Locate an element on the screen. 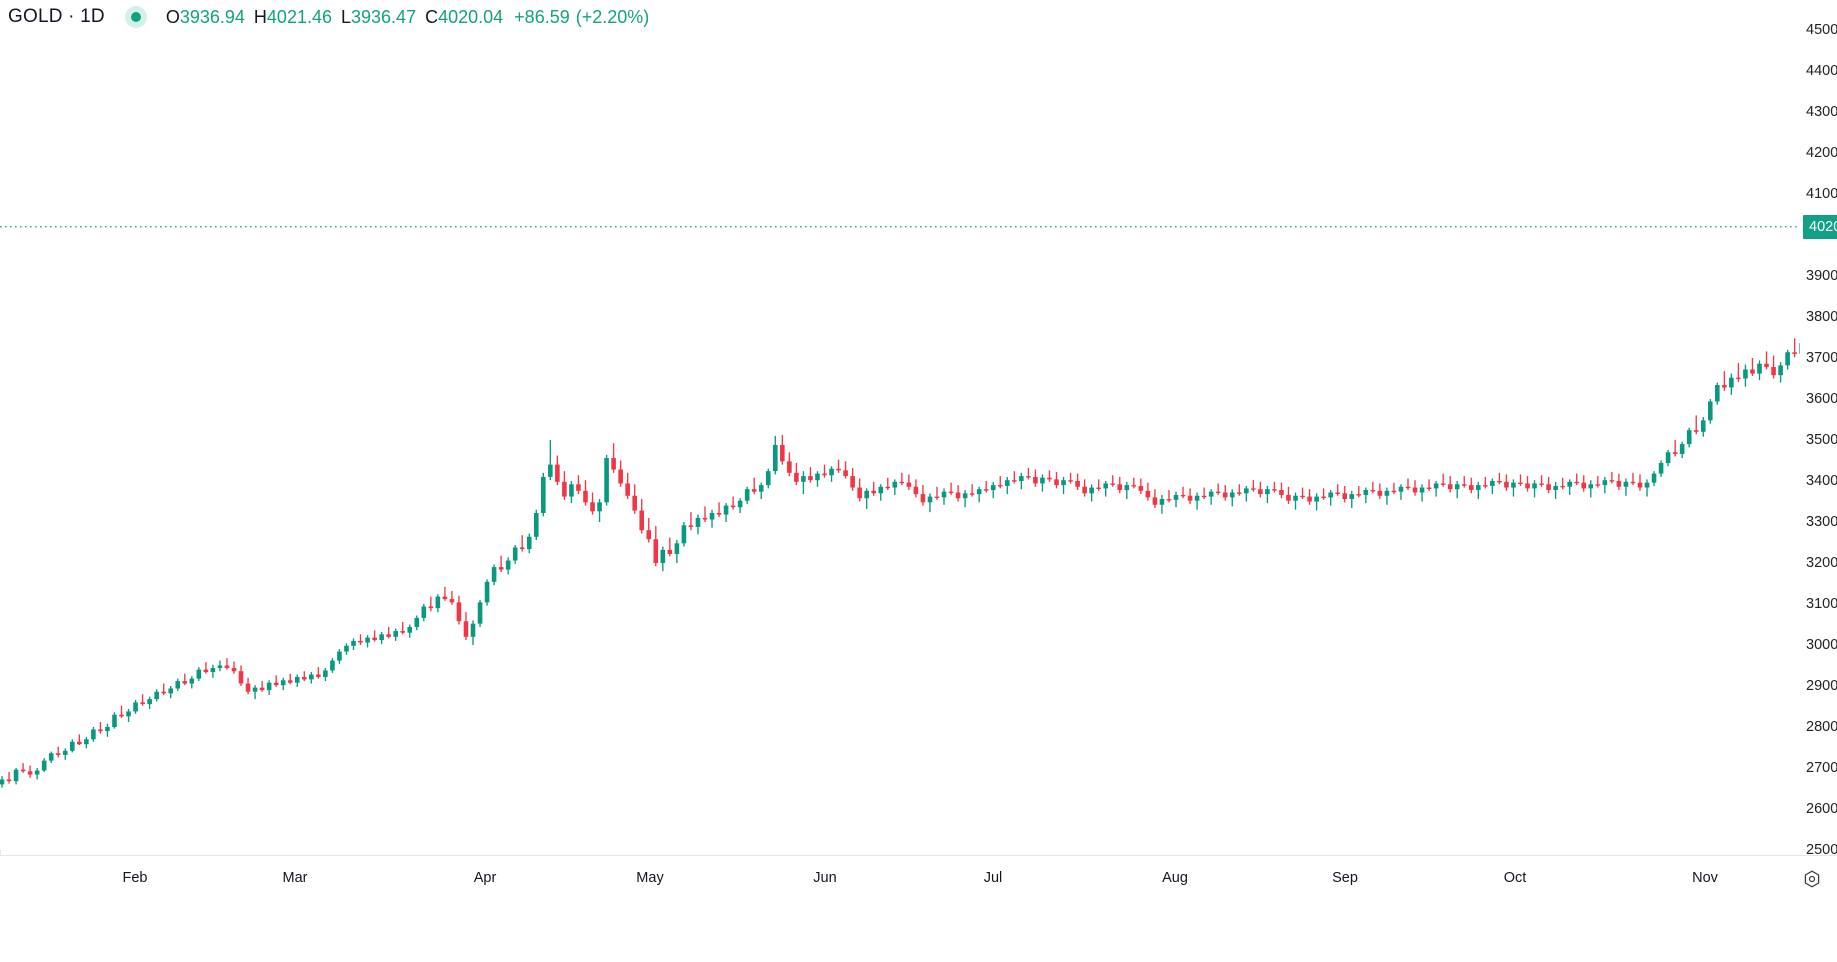  symbol-title: GOLD · 1D is located at coordinates (56, 16).